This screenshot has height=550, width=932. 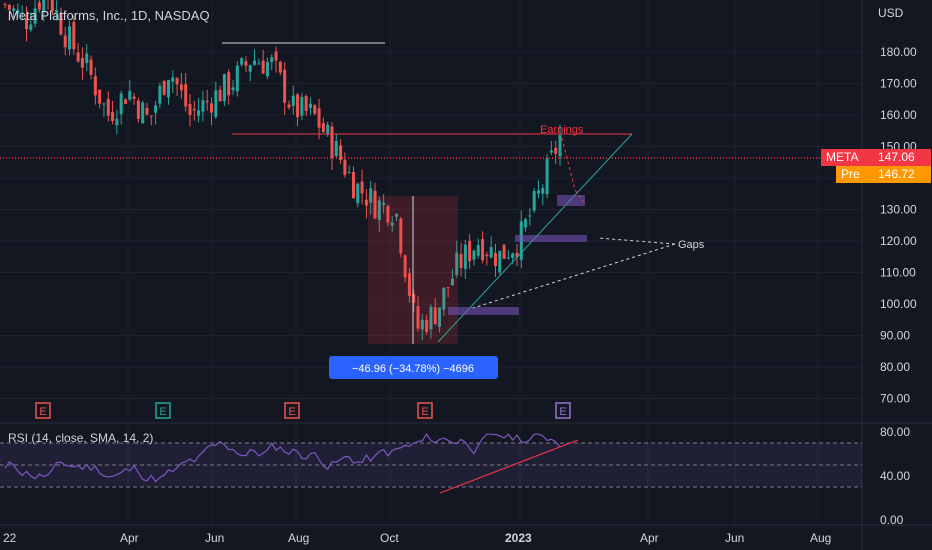 I want to click on time-tick: 2023, so click(x=518, y=538).